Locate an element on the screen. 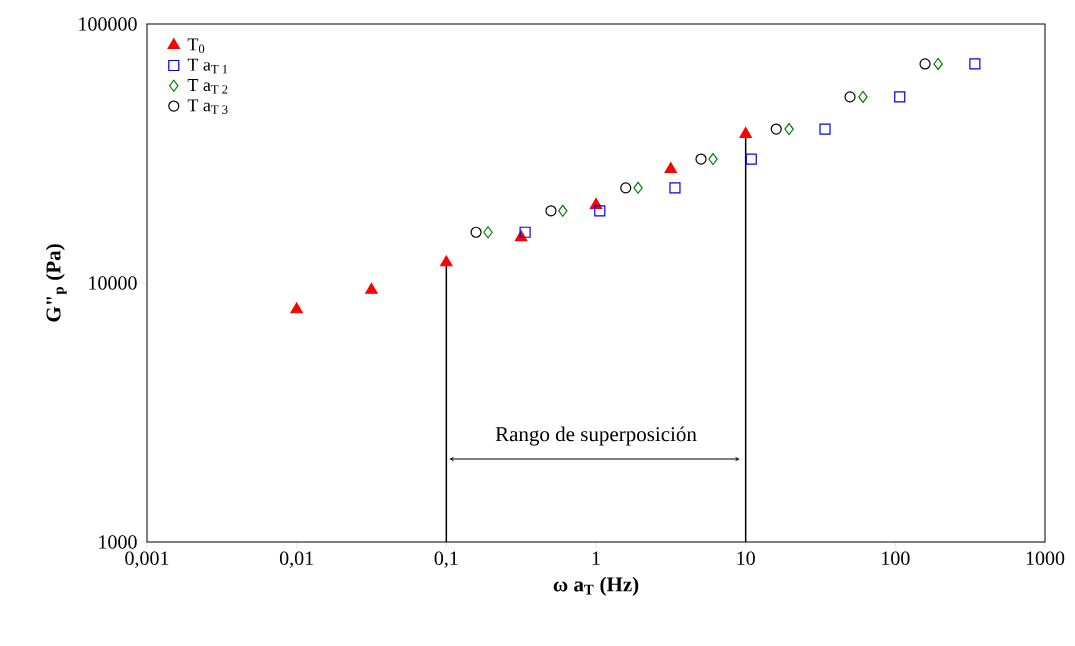 This screenshot has width=1075, height=646. x-tick-label: 1 is located at coordinates (596, 558).